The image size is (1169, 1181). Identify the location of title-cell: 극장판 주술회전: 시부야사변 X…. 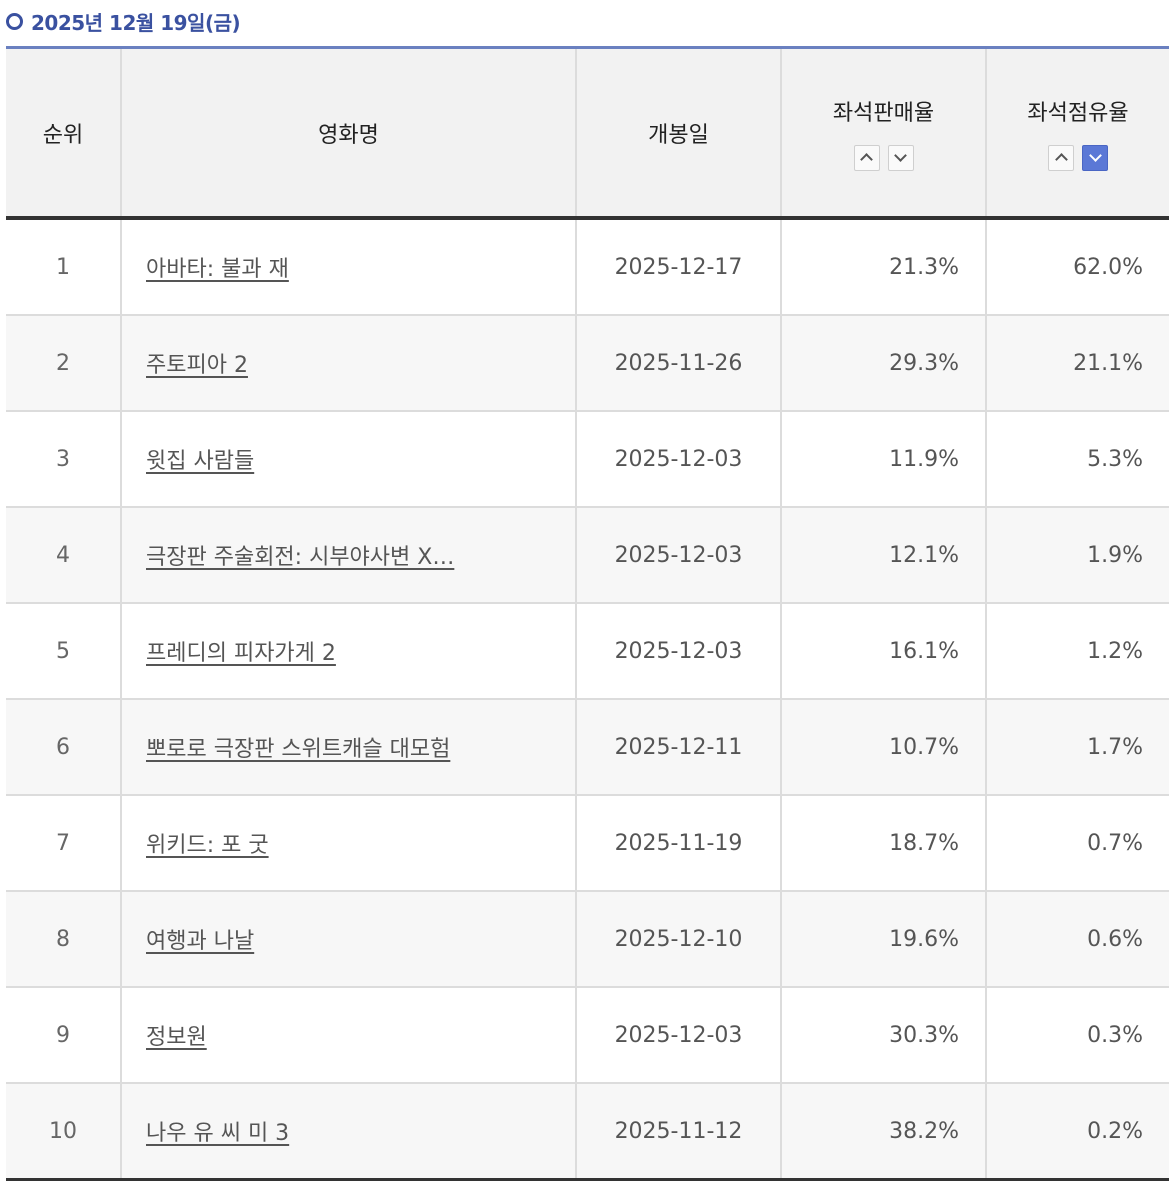
(348, 555).